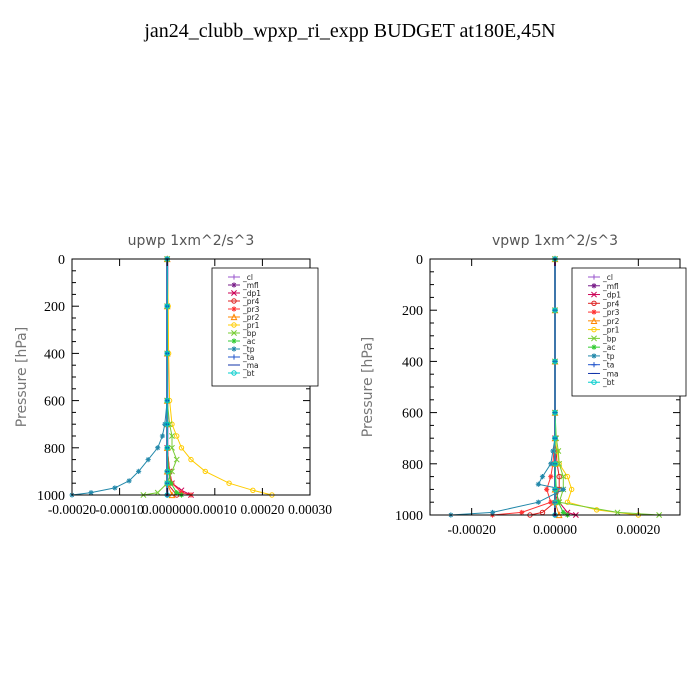 The width and height of the screenshot is (700, 700). Describe the element at coordinates (610, 286) in the screenshot. I see `legend-label: _mfl` at that location.